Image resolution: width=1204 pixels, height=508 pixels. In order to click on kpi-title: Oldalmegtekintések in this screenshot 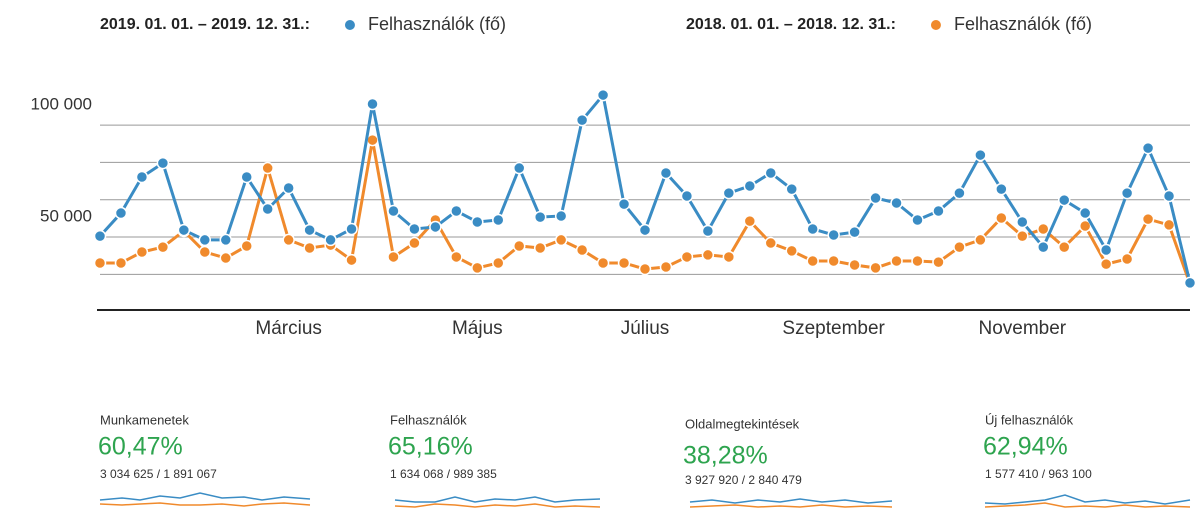, I will do `click(742, 424)`.